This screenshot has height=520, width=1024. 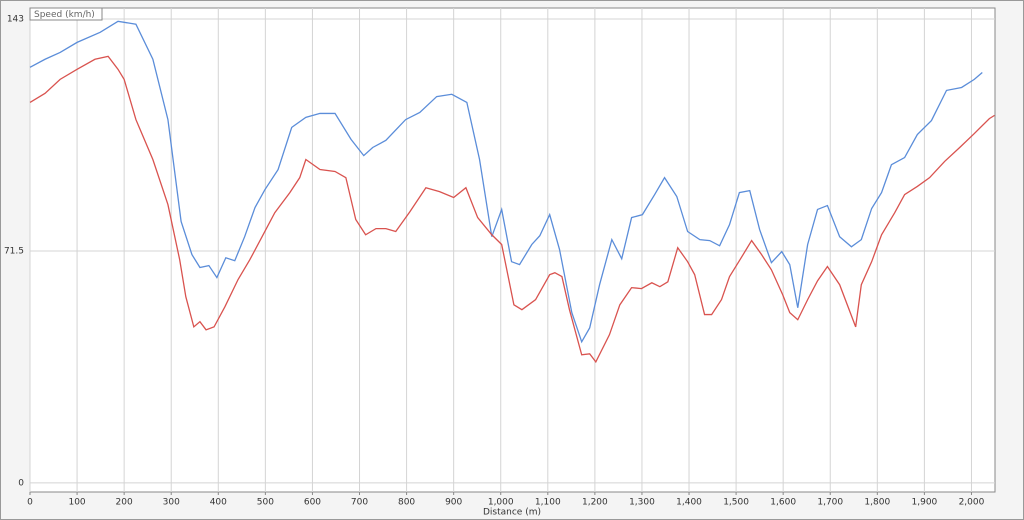 What do you see at coordinates (14, 251) in the screenshot?
I see `y-tick-label: 71.5` at bounding box center [14, 251].